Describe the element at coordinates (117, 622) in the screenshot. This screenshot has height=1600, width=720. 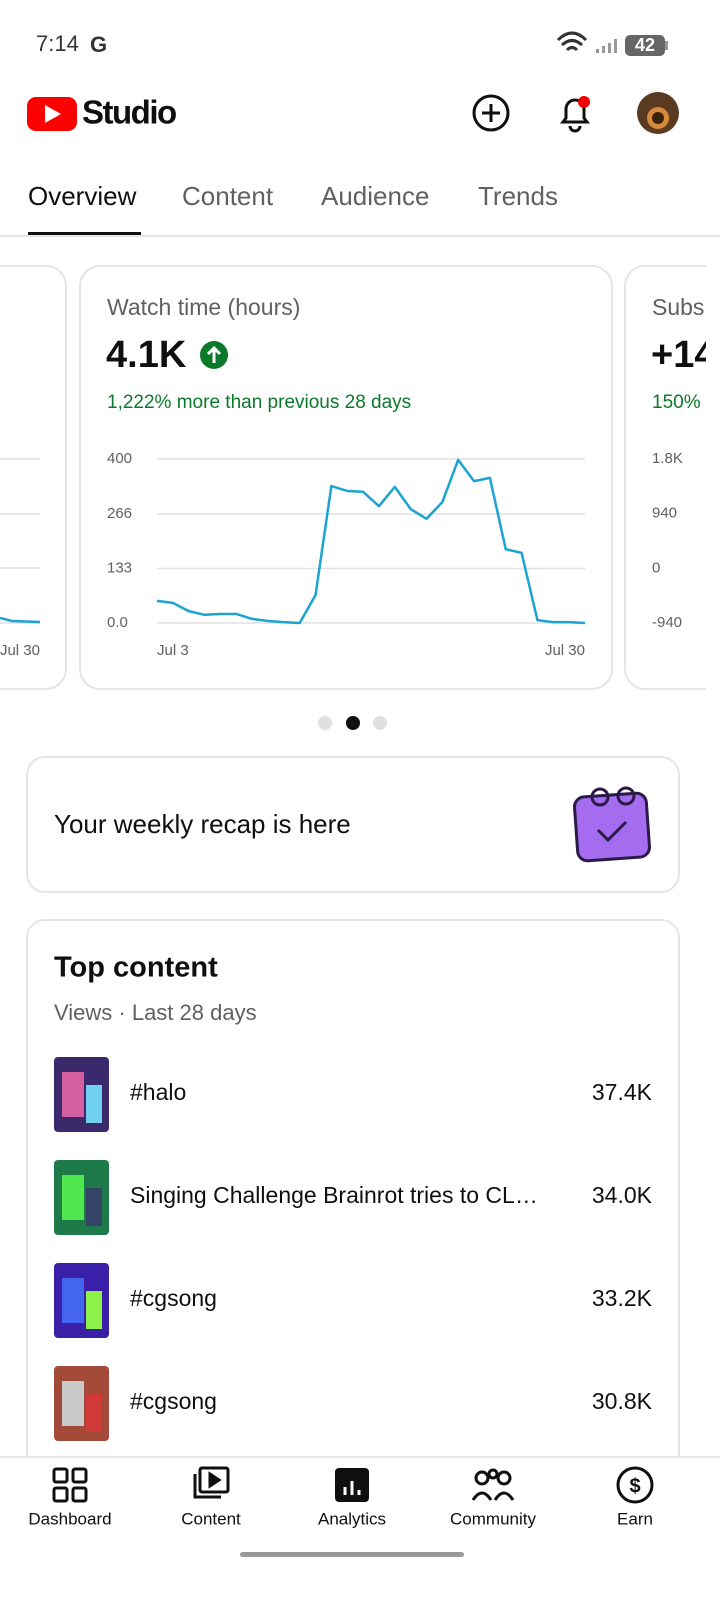
I see `y-tick-label: 0.0` at that location.